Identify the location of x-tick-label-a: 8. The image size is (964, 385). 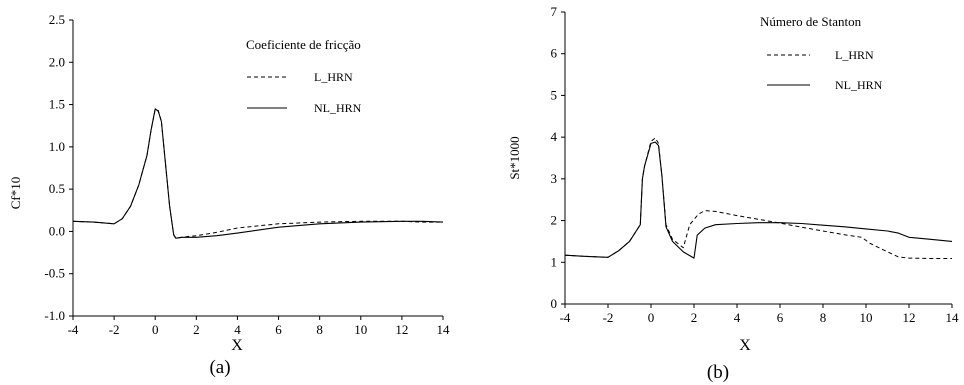
(319, 329).